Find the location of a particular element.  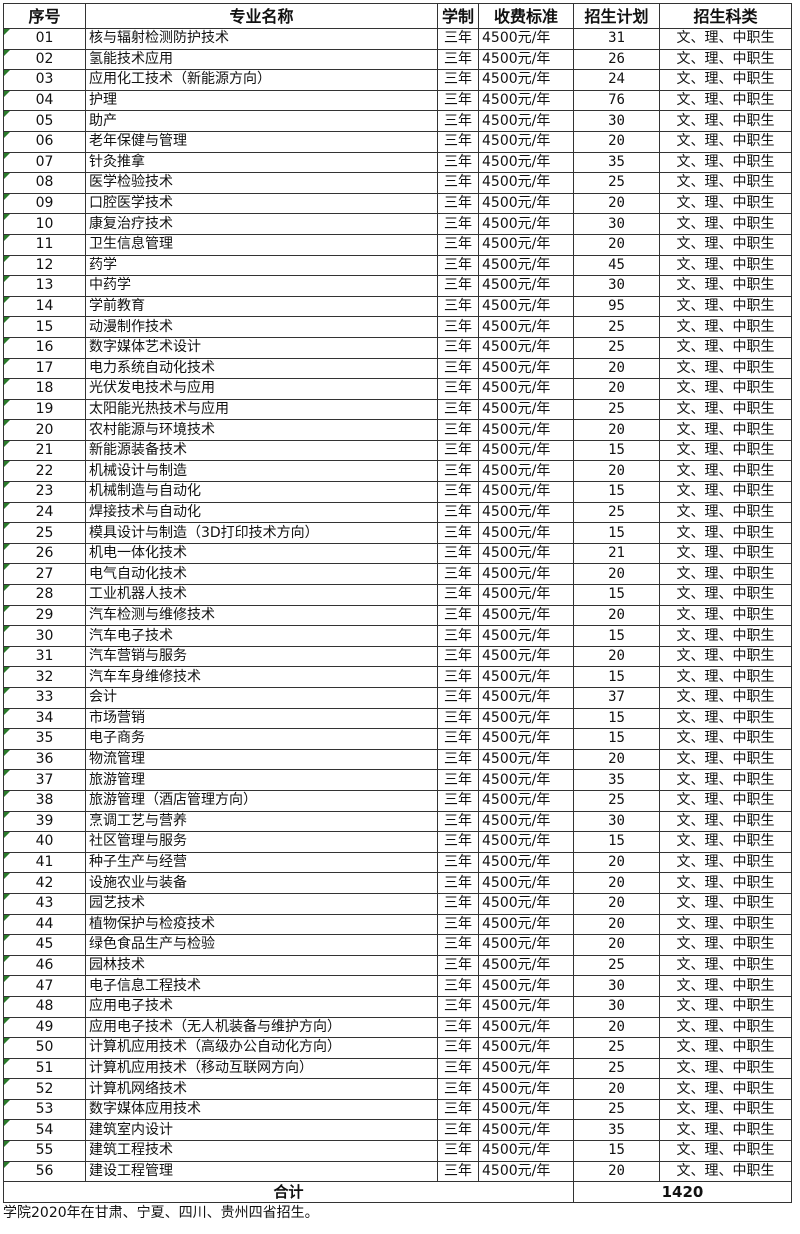

major-name: 物流管理 is located at coordinates (261, 759).